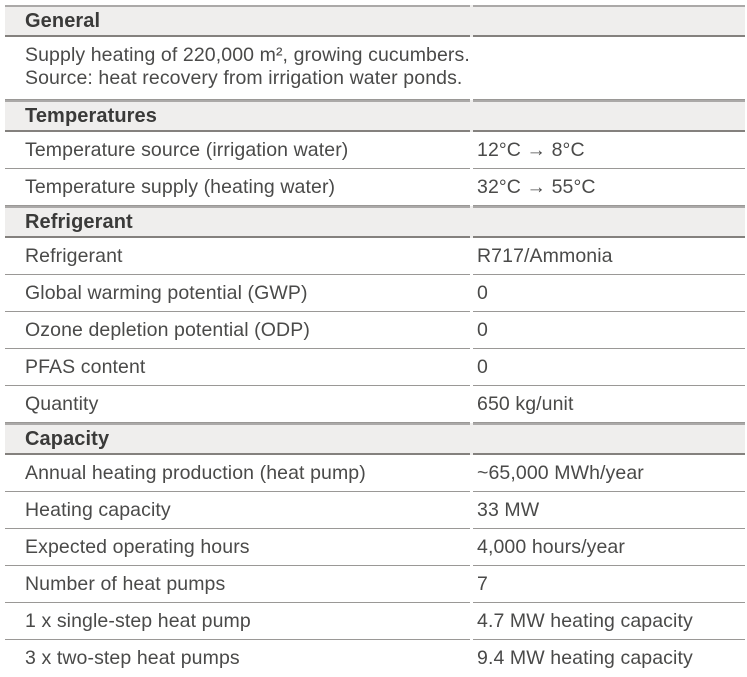 This screenshot has height=677, width=747. What do you see at coordinates (609, 584) in the screenshot?
I see `row-value-cell: 7` at bounding box center [609, 584].